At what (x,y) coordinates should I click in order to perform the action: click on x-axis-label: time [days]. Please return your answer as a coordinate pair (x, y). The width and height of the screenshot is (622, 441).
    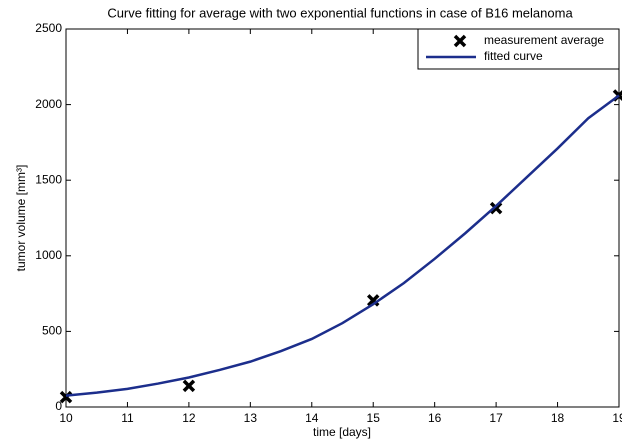
    Looking at the image, I should click on (342, 432).